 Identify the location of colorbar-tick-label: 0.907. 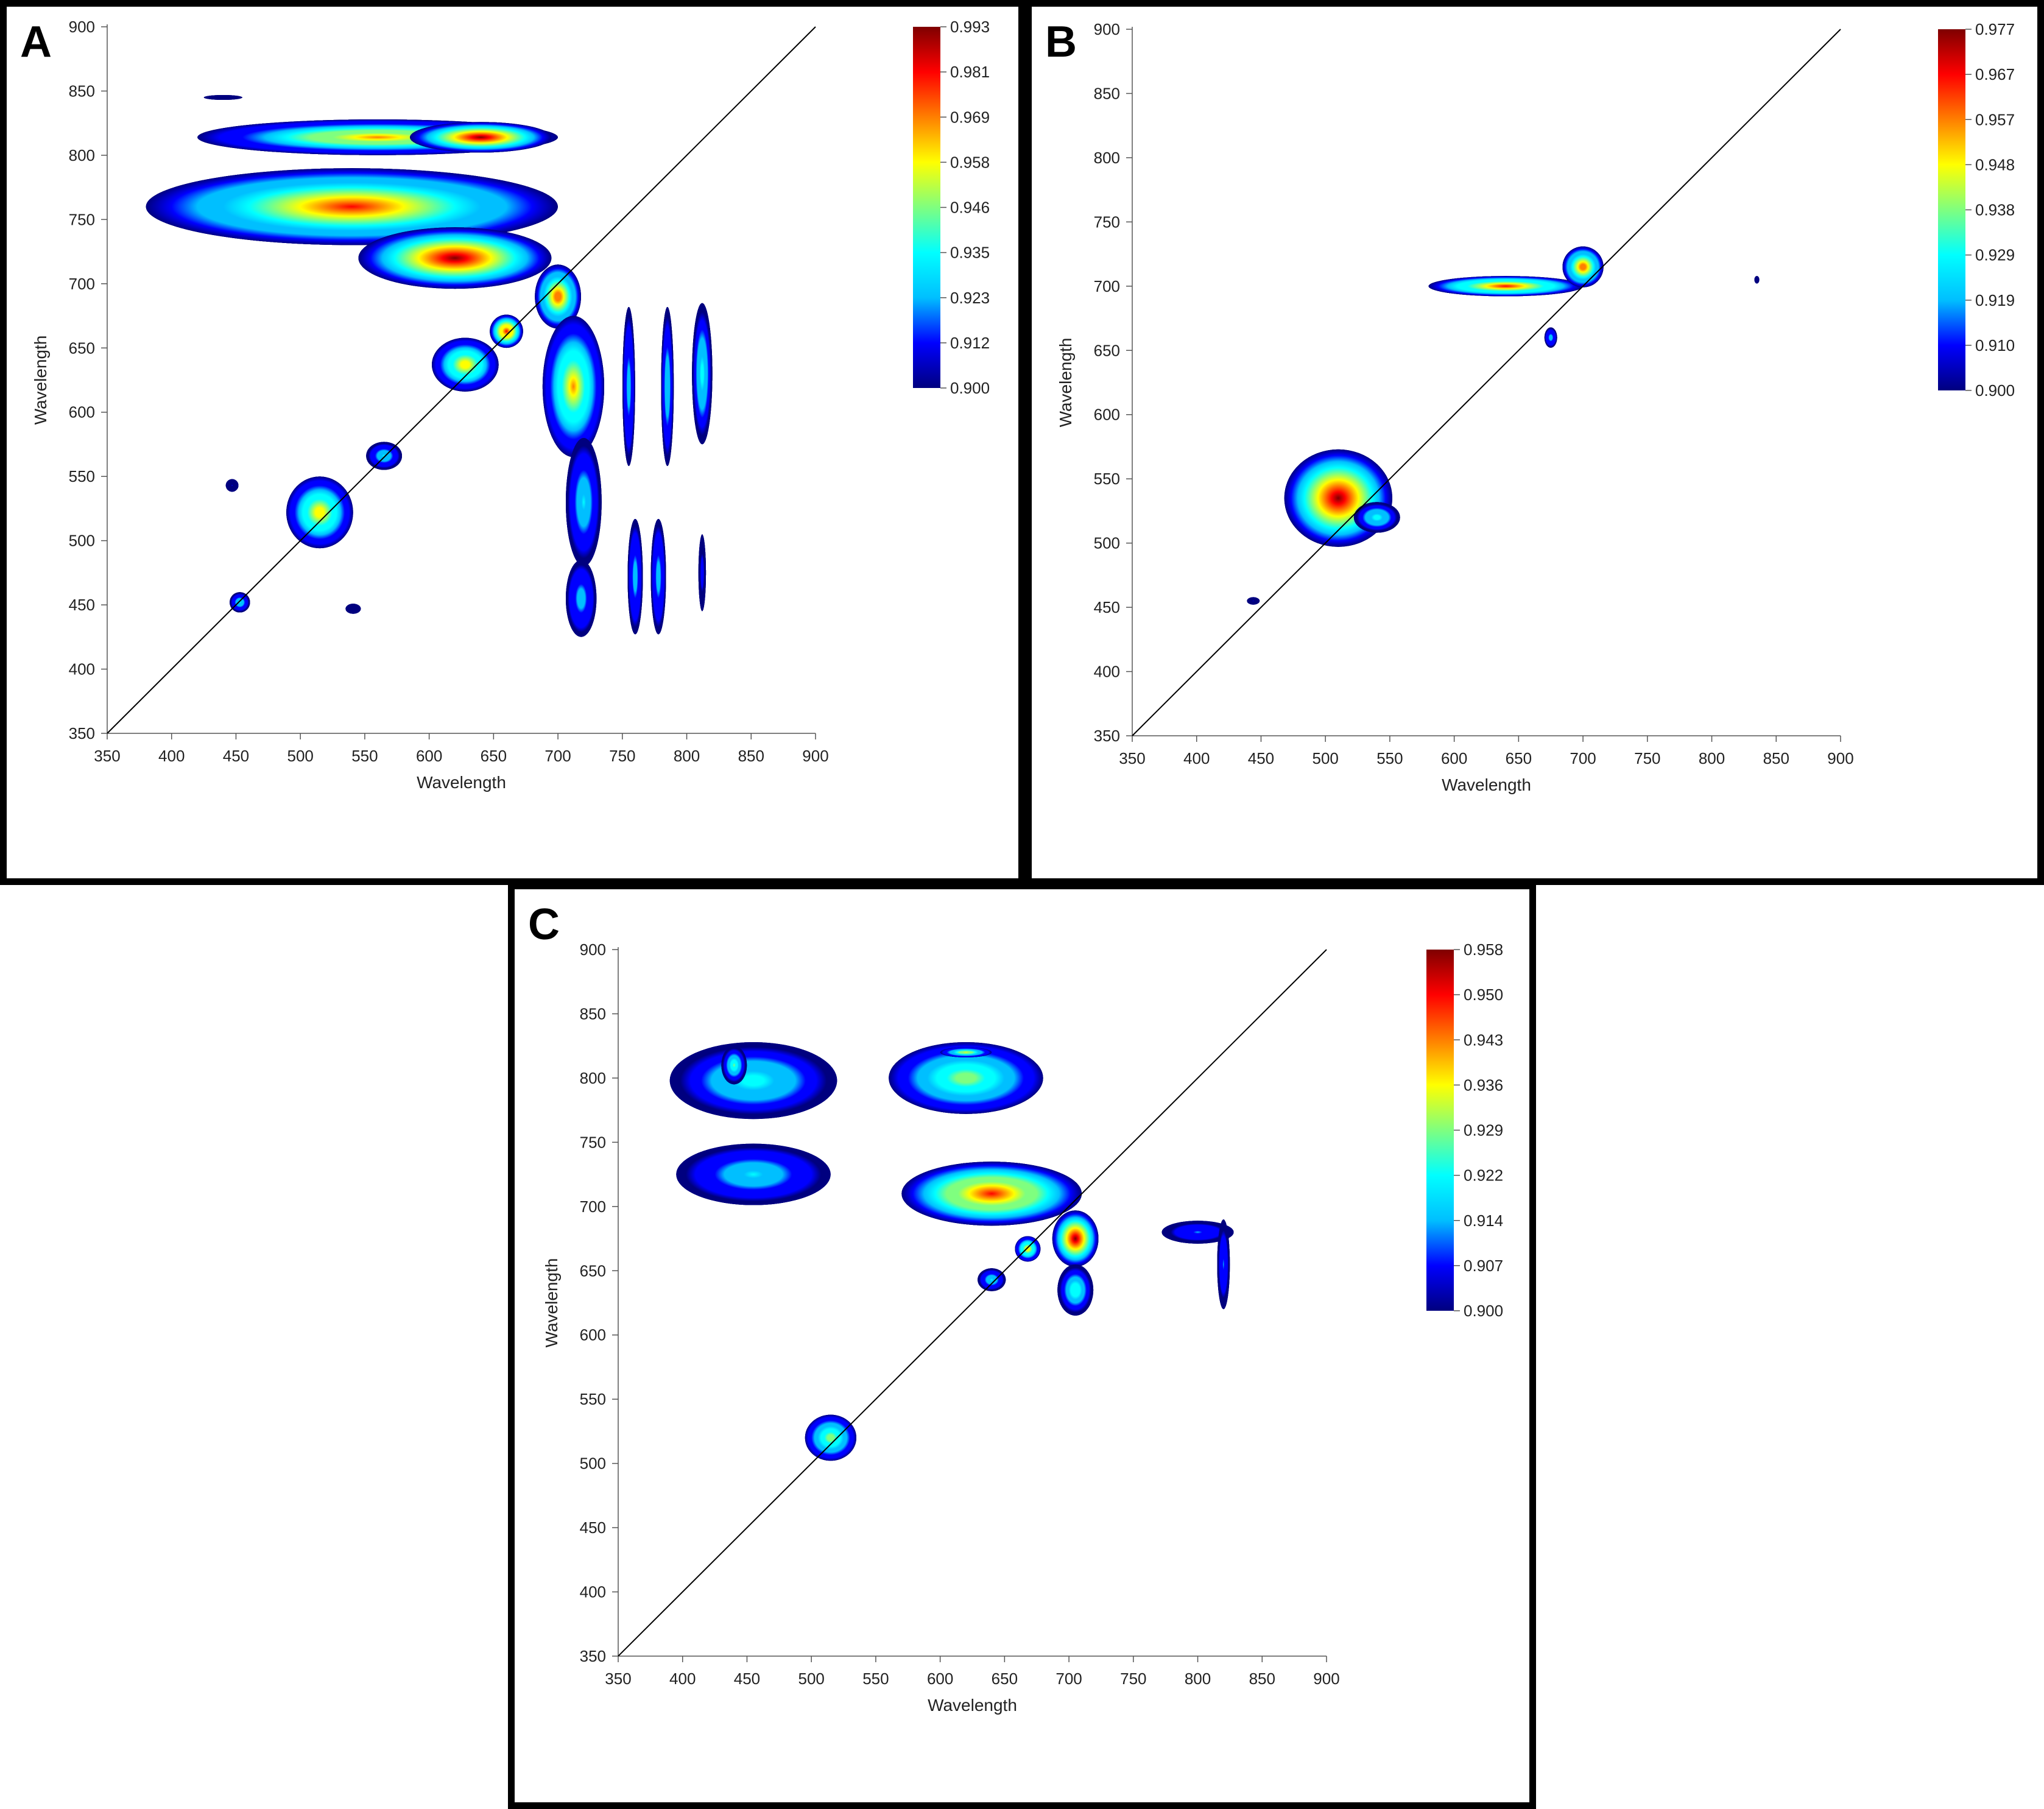
(1483, 1266).